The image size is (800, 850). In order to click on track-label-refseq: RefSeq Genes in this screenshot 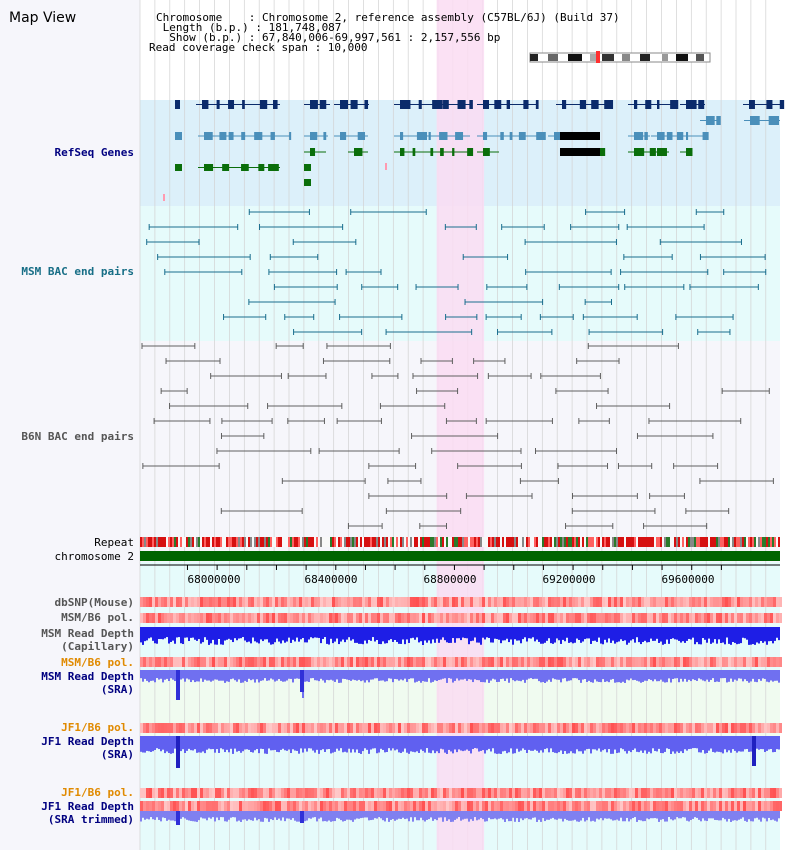, I will do `click(94, 152)`.